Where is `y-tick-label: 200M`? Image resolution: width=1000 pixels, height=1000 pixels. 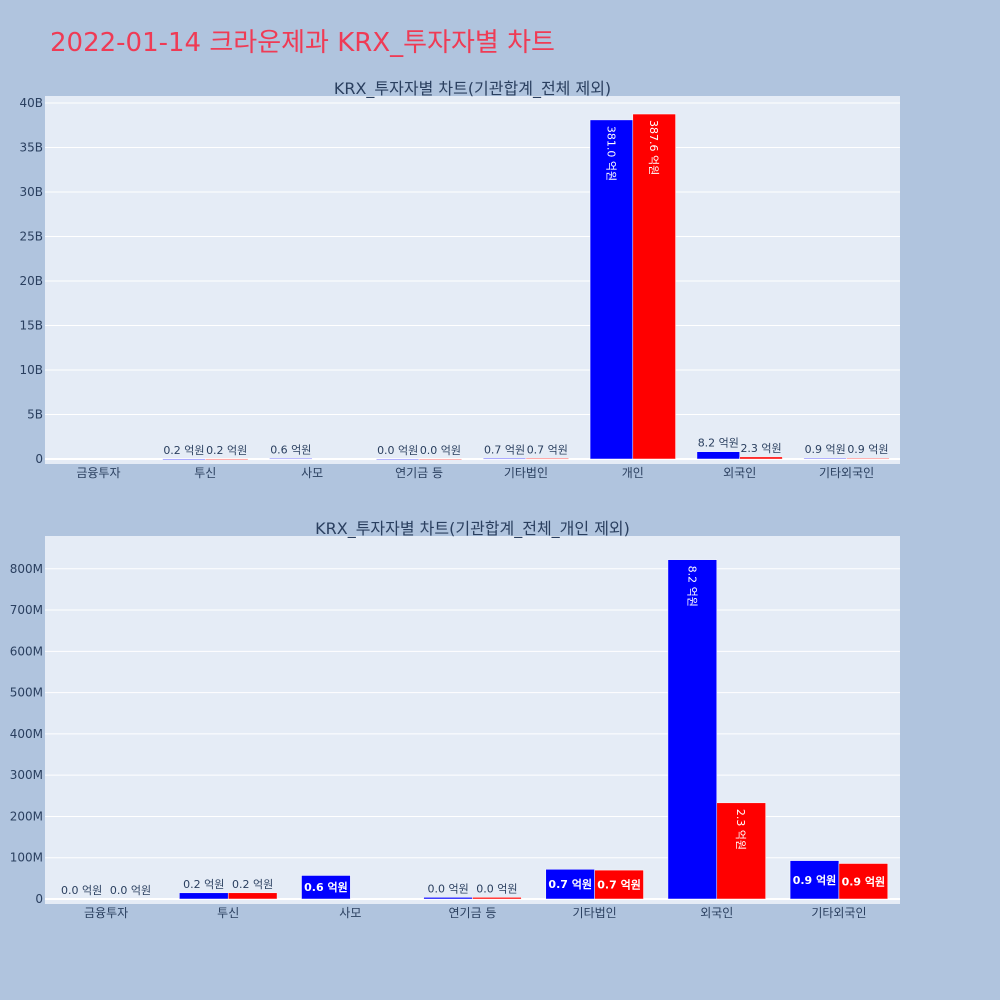 y-tick-label: 200M is located at coordinates (26, 816).